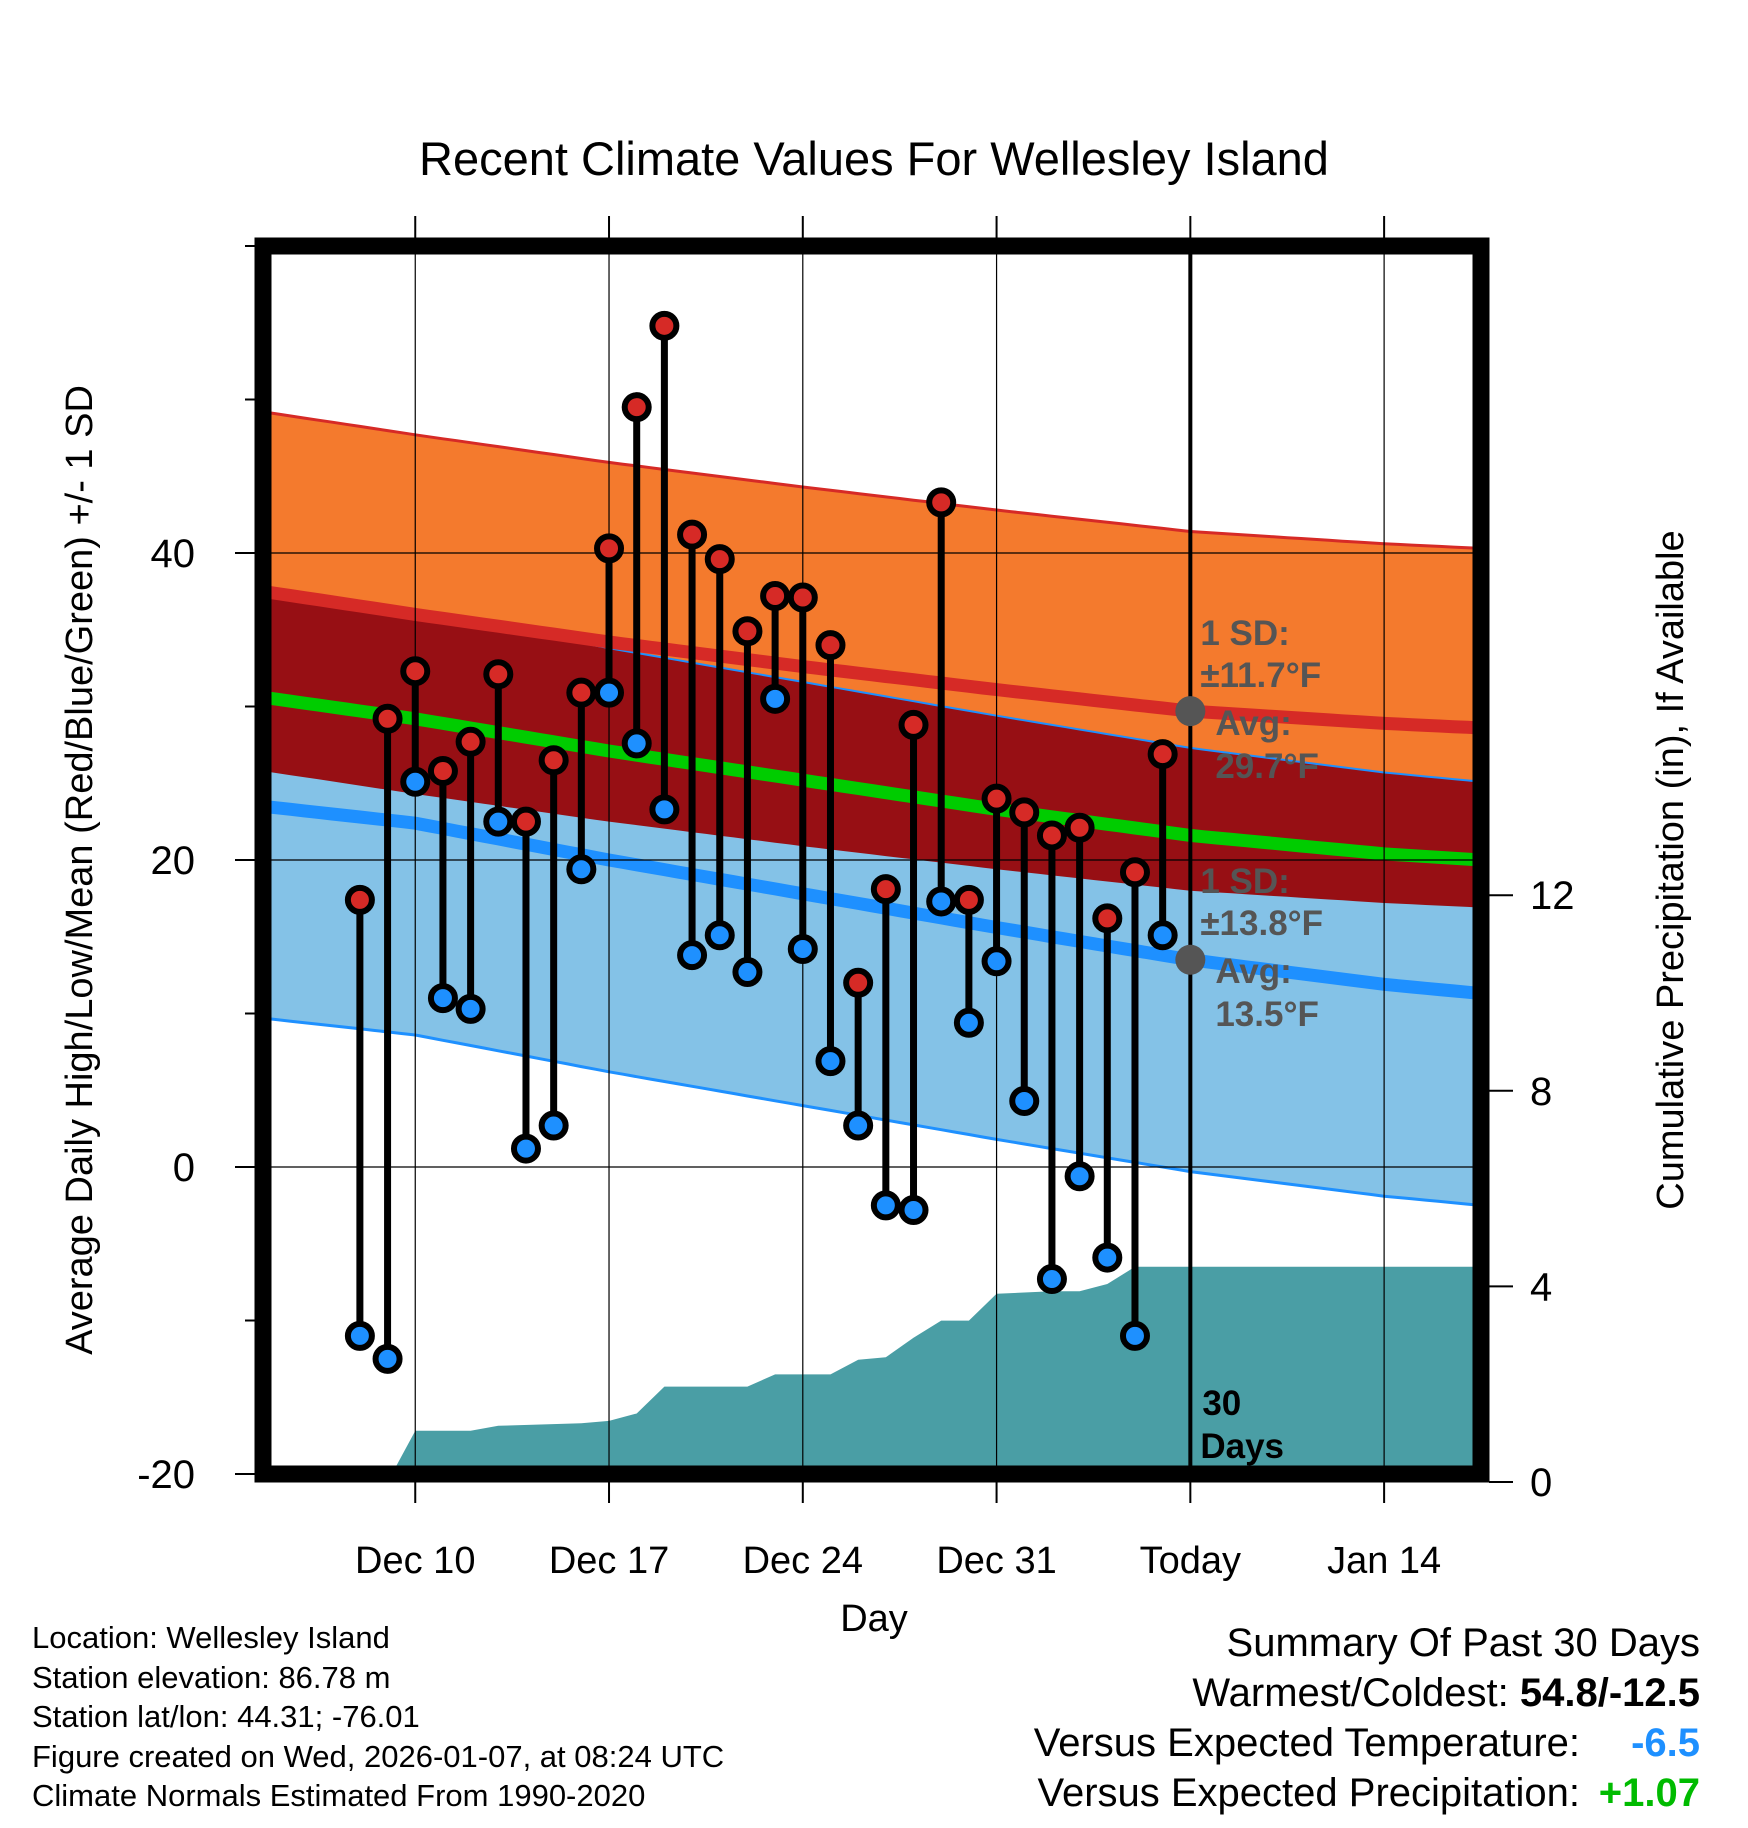 The height and width of the screenshot is (1828, 1748). Describe the element at coordinates (803, 1561) in the screenshot. I see `x-tick-label: Dec 24` at that location.